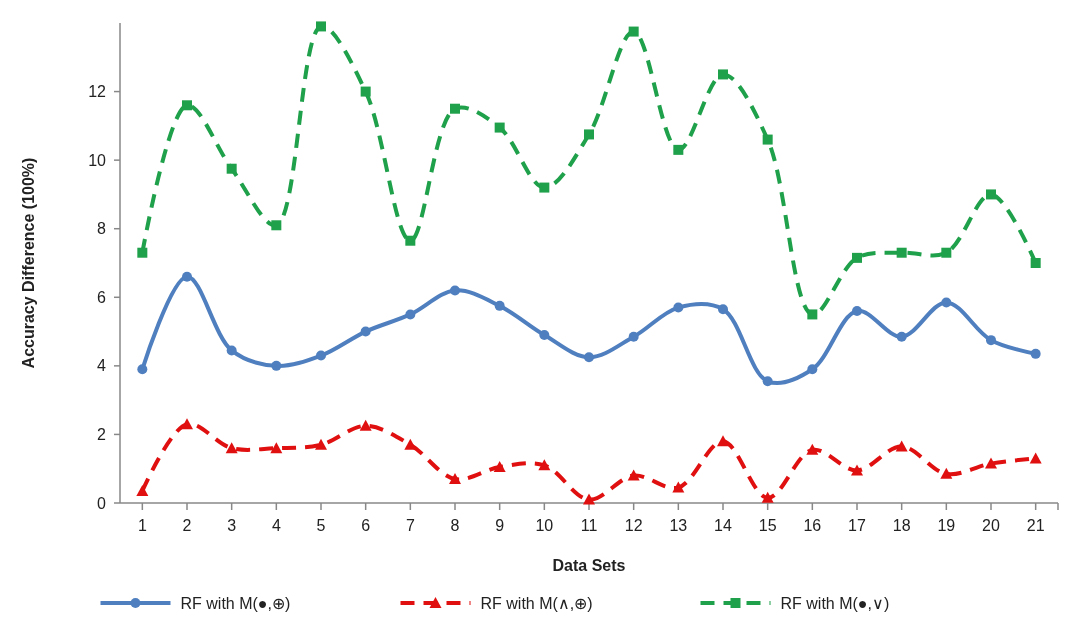 This screenshot has width=1081, height=633. Describe the element at coordinates (857, 525) in the screenshot. I see `x-tick-label: 17` at that location.